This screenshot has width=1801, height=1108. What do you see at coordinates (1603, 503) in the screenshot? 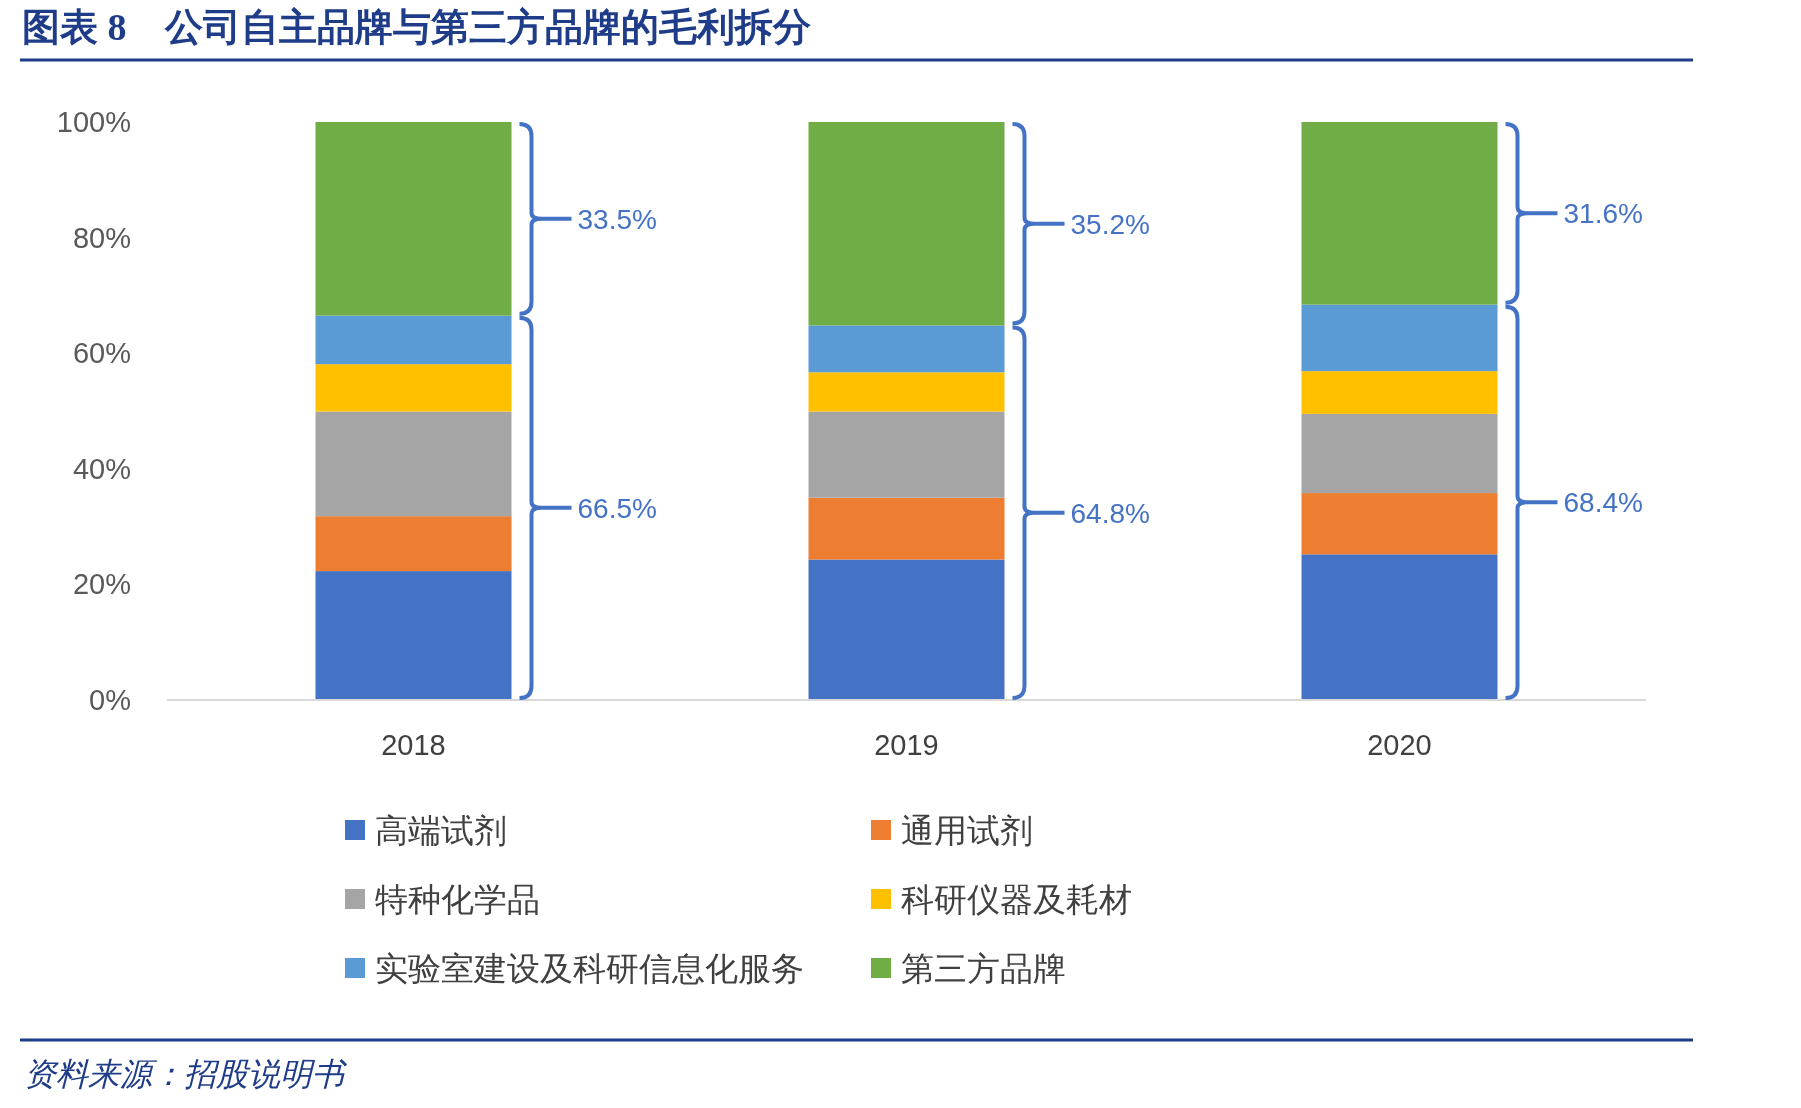
I see `annotation: 68.4%` at bounding box center [1603, 503].